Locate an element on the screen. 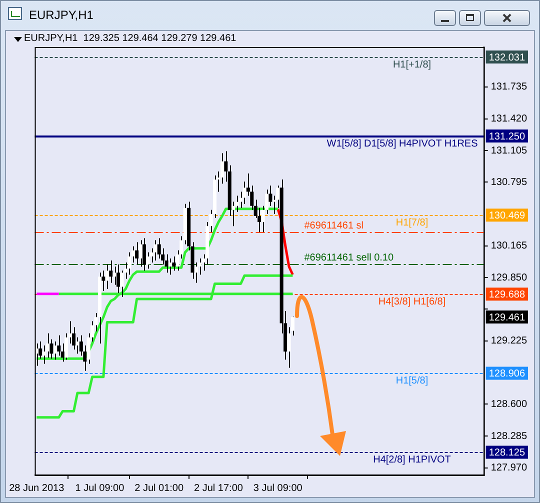 The width and height of the screenshot is (540, 503). y-tick-label: 131.735 is located at coordinates (509, 87).